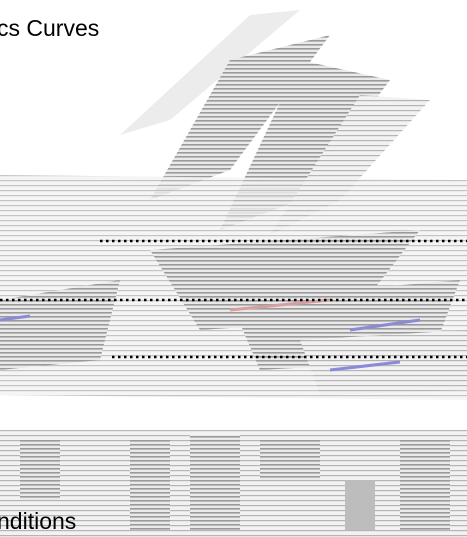 The image size is (467, 537). I want to click on footer-text: nditions, so click(38, 521).